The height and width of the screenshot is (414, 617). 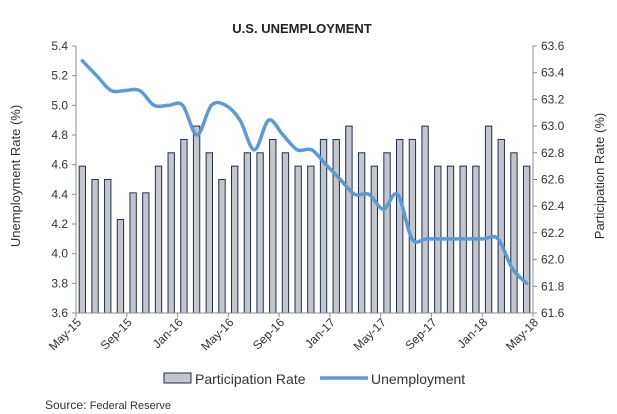 I want to click on y-tick-label-left: 4.6, so click(x=59, y=165).